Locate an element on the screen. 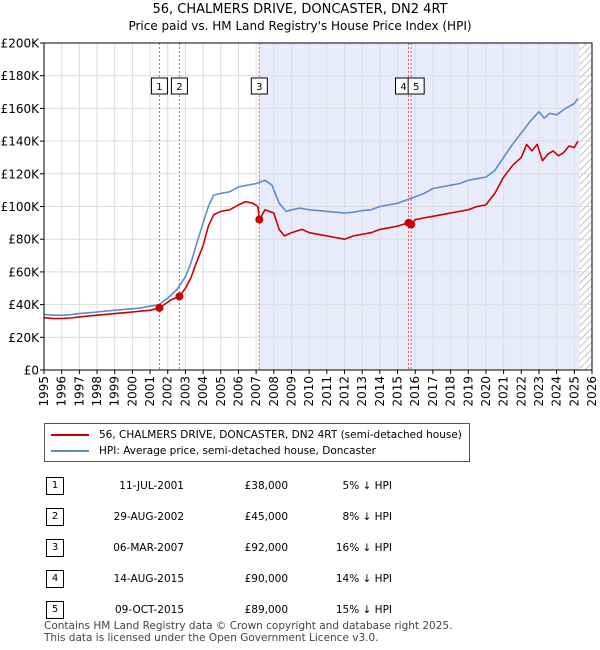  sale-badge-label: 1 is located at coordinates (159, 87).